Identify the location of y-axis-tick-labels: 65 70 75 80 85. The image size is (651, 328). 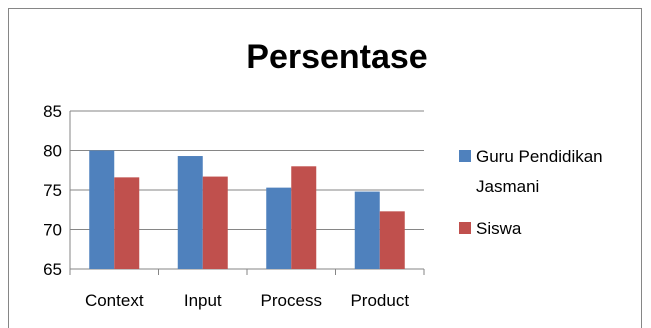
(52, 190).